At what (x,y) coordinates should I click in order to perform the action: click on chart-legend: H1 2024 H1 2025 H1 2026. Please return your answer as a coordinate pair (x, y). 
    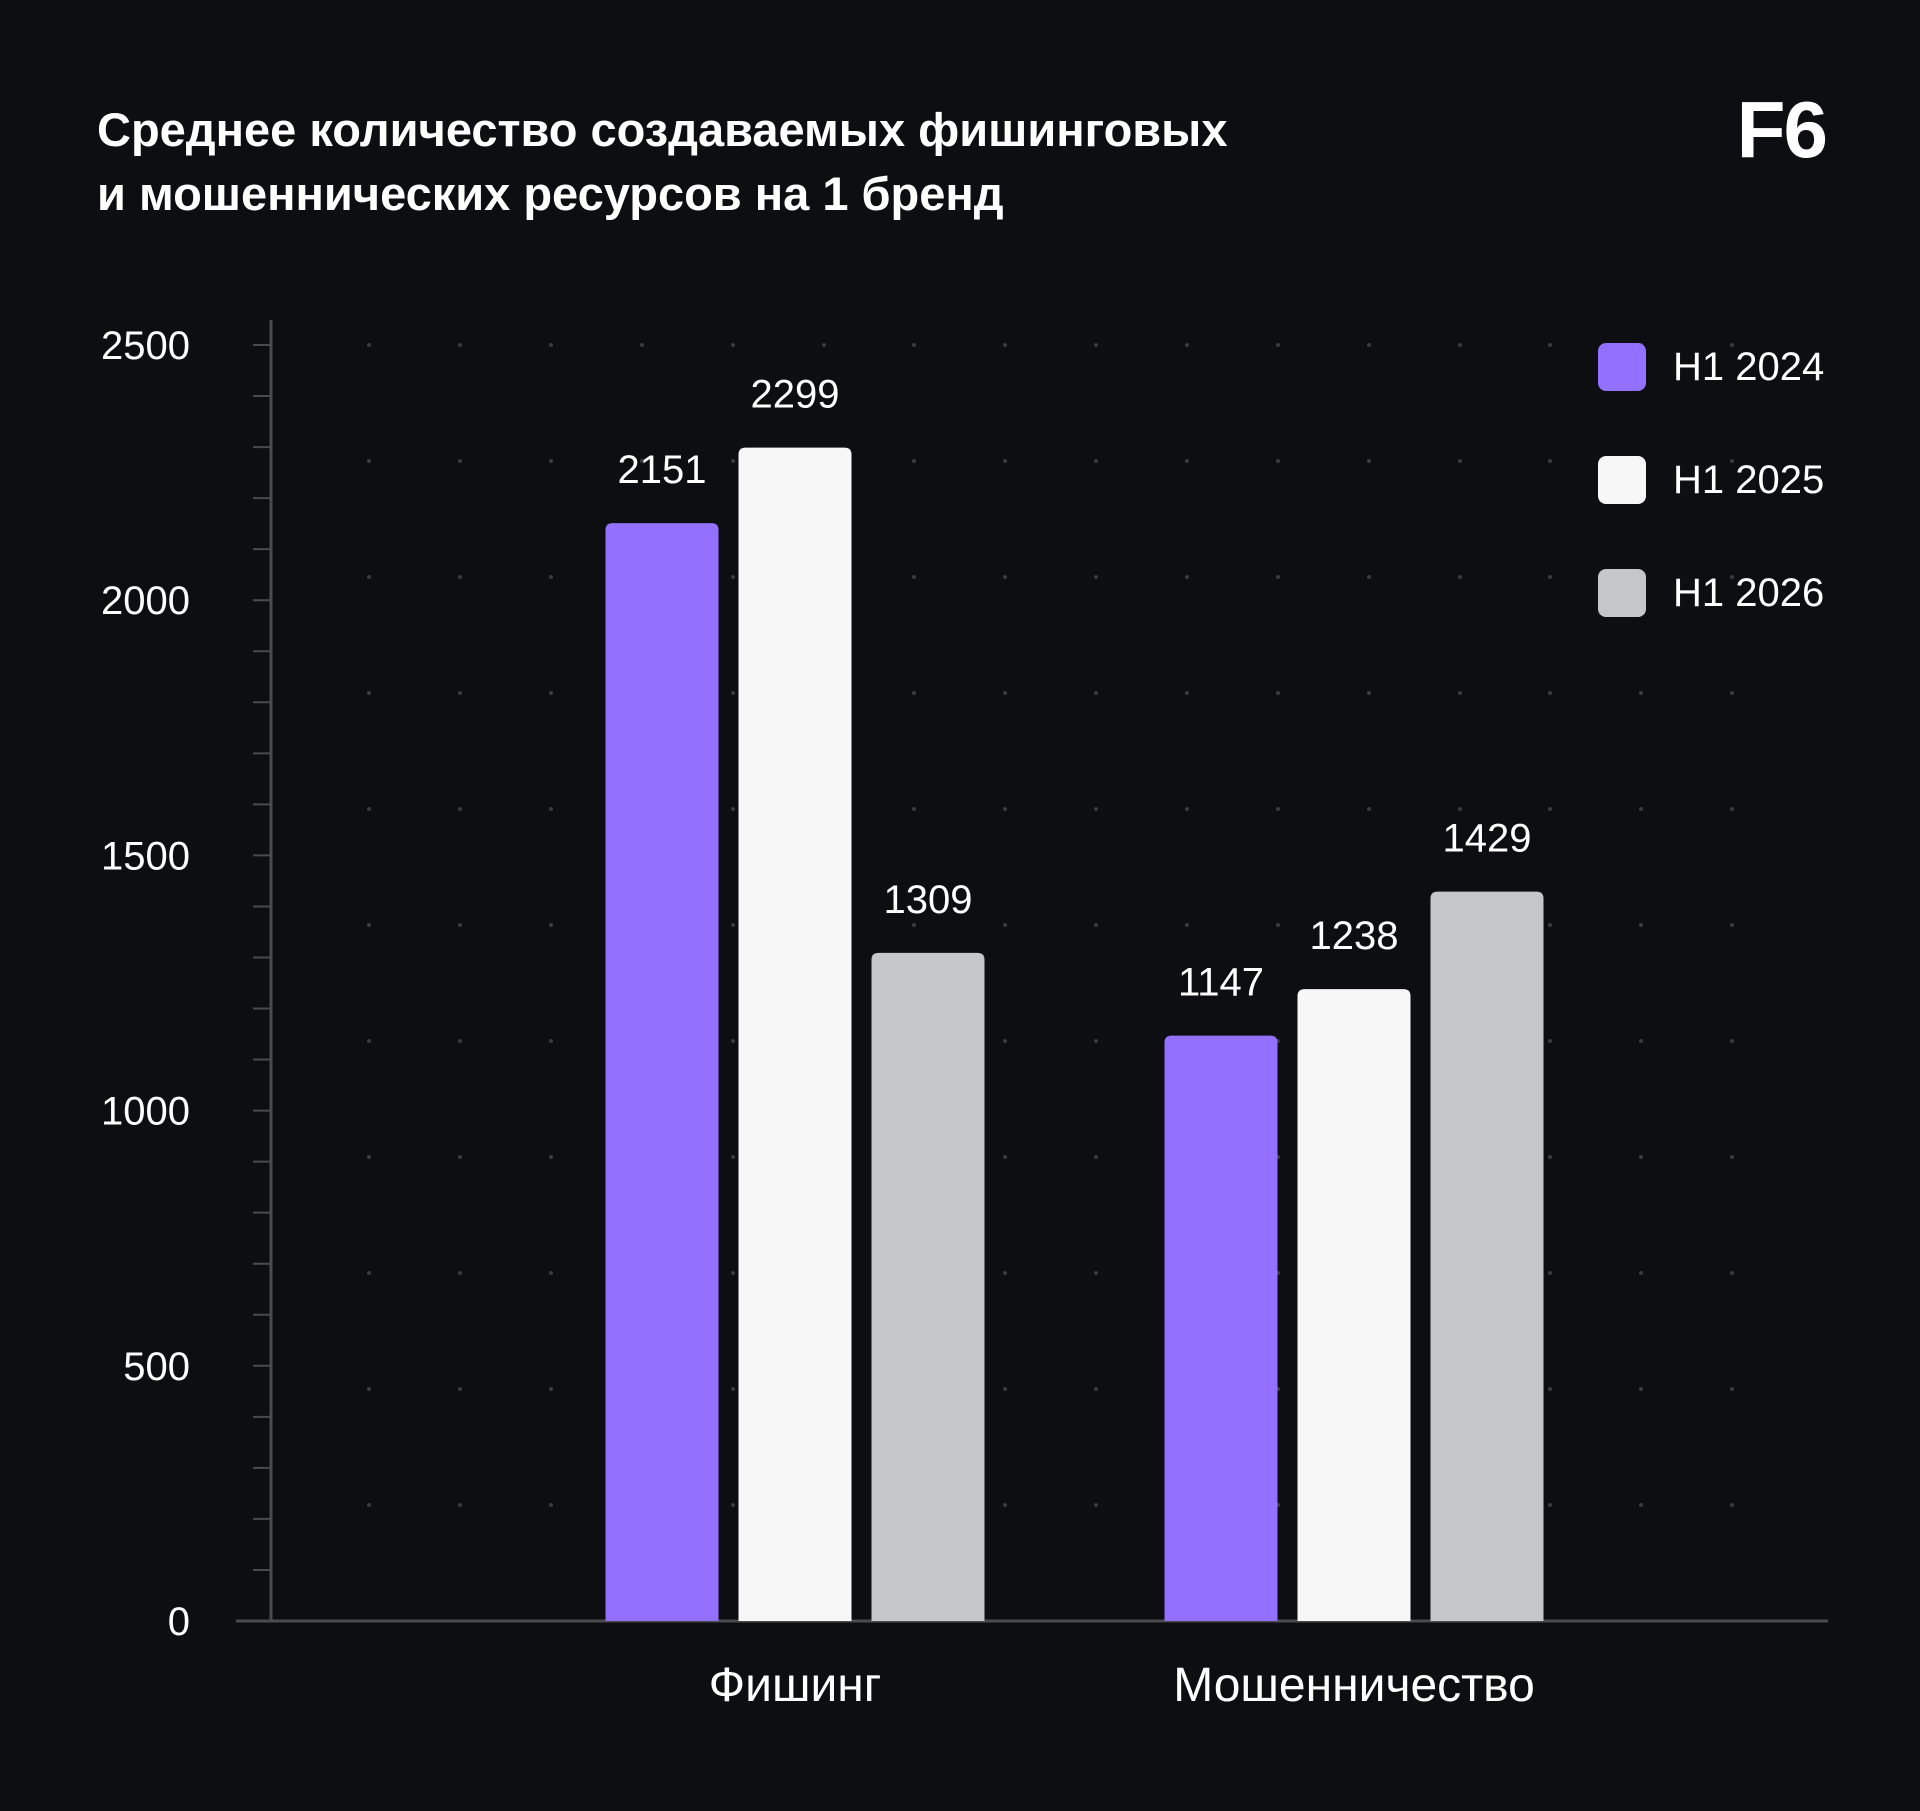
    Looking at the image, I should click on (1711, 512).